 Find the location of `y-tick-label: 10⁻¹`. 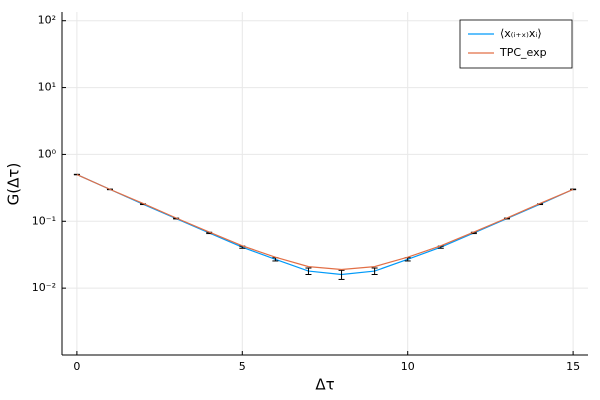

y-tick-label: 10⁻¹ is located at coordinates (44, 220).